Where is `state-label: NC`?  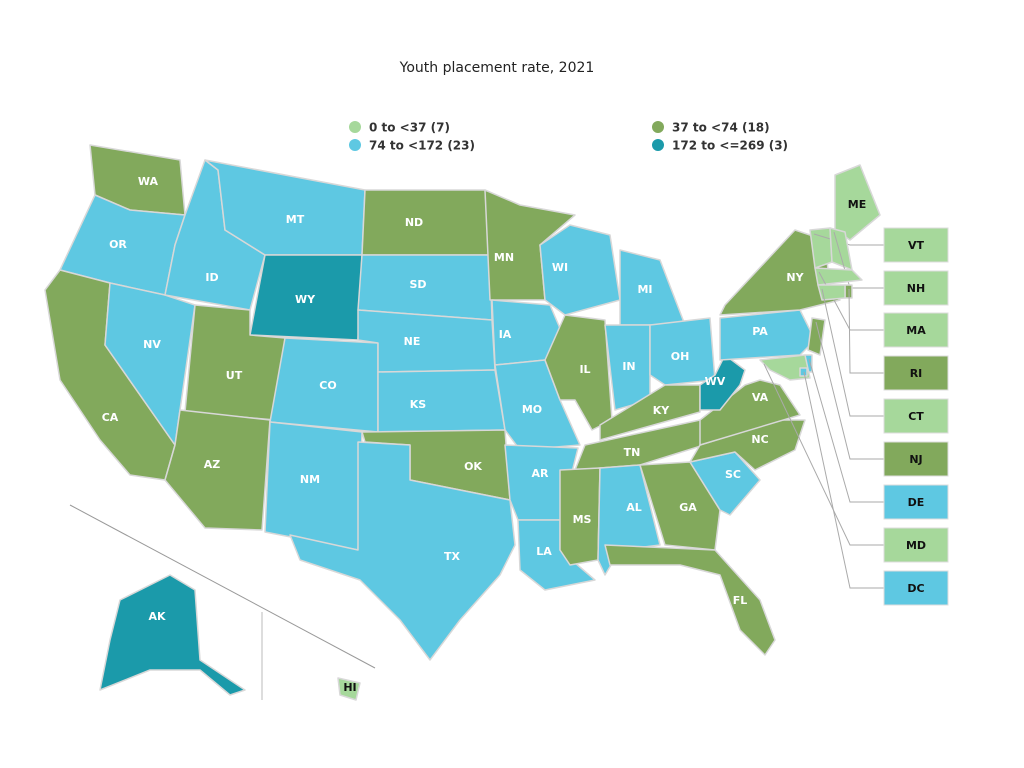 state-label: NC is located at coordinates (759, 439).